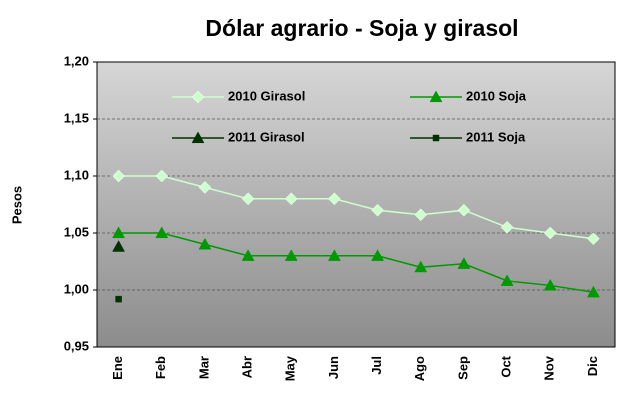 The width and height of the screenshot is (628, 402). What do you see at coordinates (16, 205) in the screenshot?
I see `y-axis-label: Pesos` at bounding box center [16, 205].